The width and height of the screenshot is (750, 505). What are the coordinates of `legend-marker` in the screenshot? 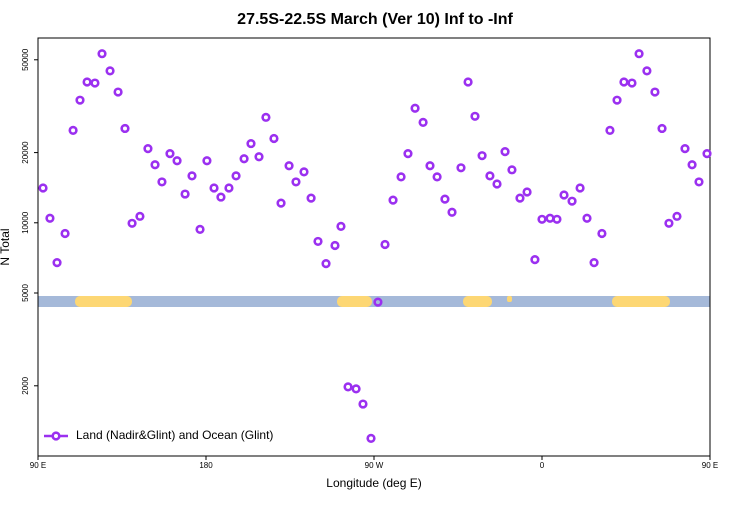 It's located at (56, 436).